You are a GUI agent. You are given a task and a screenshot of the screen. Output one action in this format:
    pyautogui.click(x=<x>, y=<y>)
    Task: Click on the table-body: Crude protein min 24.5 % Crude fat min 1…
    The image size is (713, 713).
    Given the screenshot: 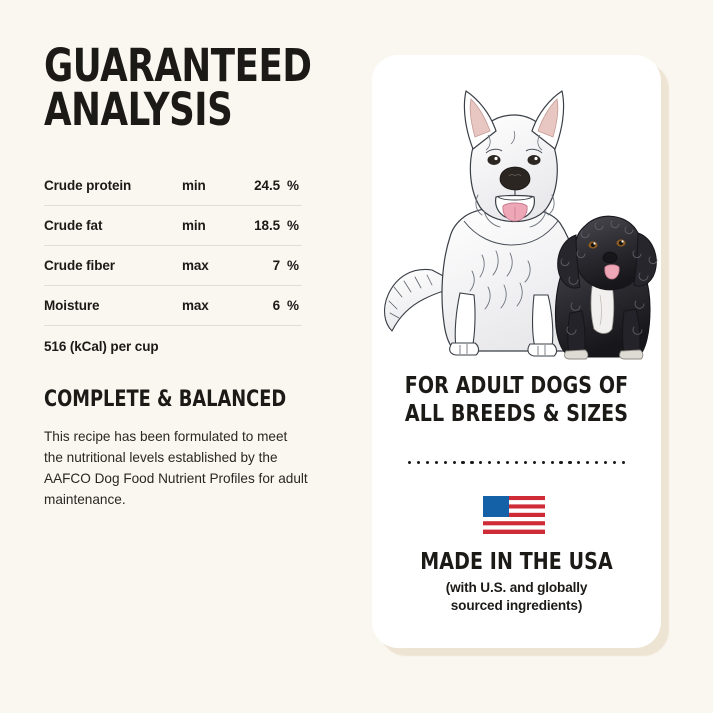 What is the action you would take?
    pyautogui.click(x=173, y=252)
    